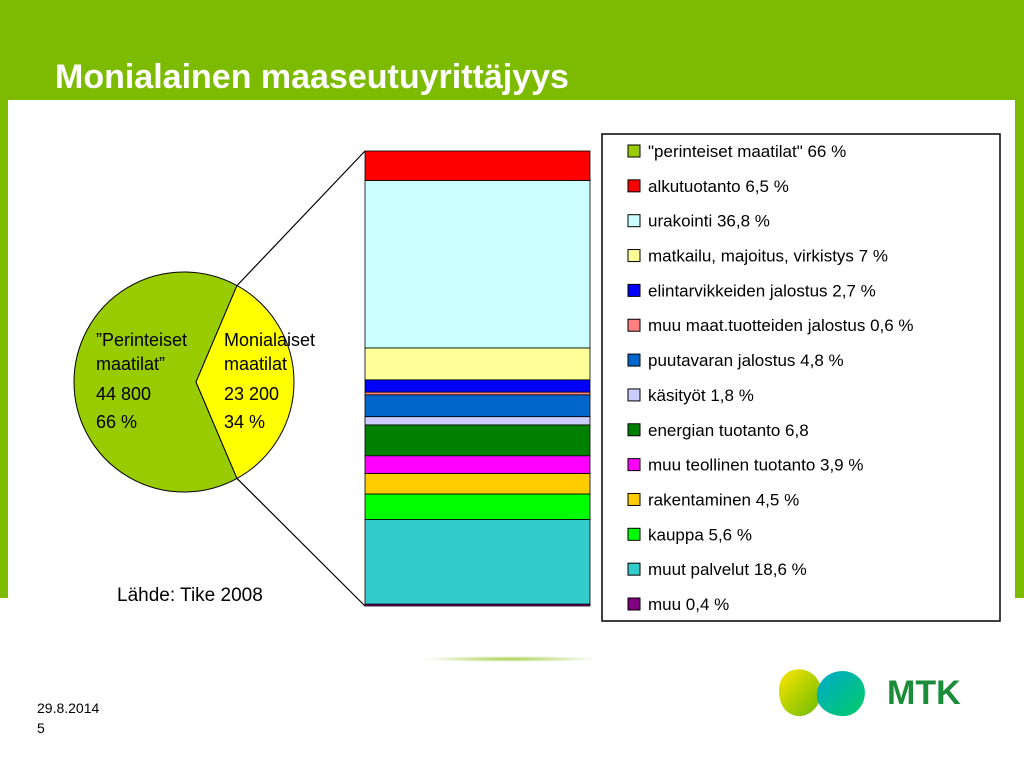  I want to click on pie-label-traditional-line1: ”Perinteiset, so click(141, 340).